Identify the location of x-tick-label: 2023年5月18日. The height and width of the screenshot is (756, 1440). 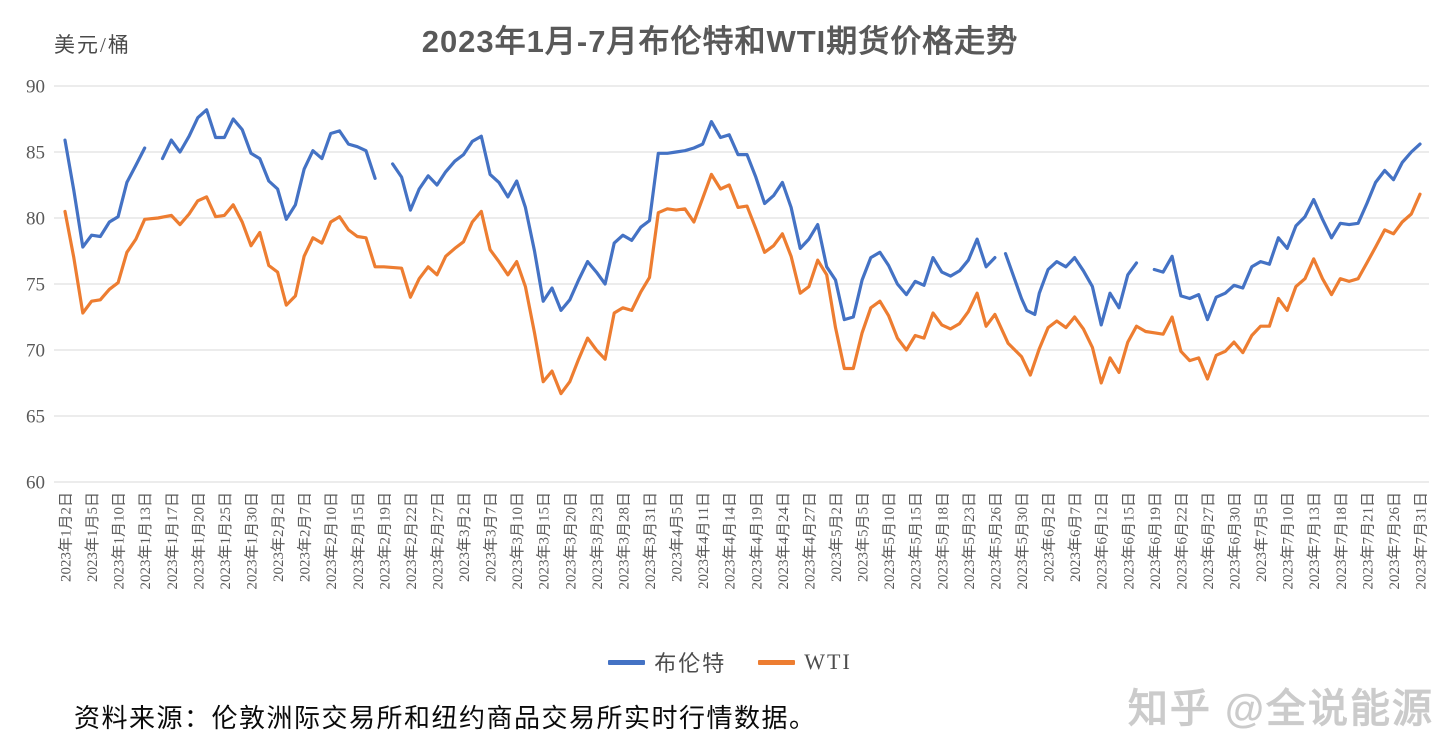
(942, 541).